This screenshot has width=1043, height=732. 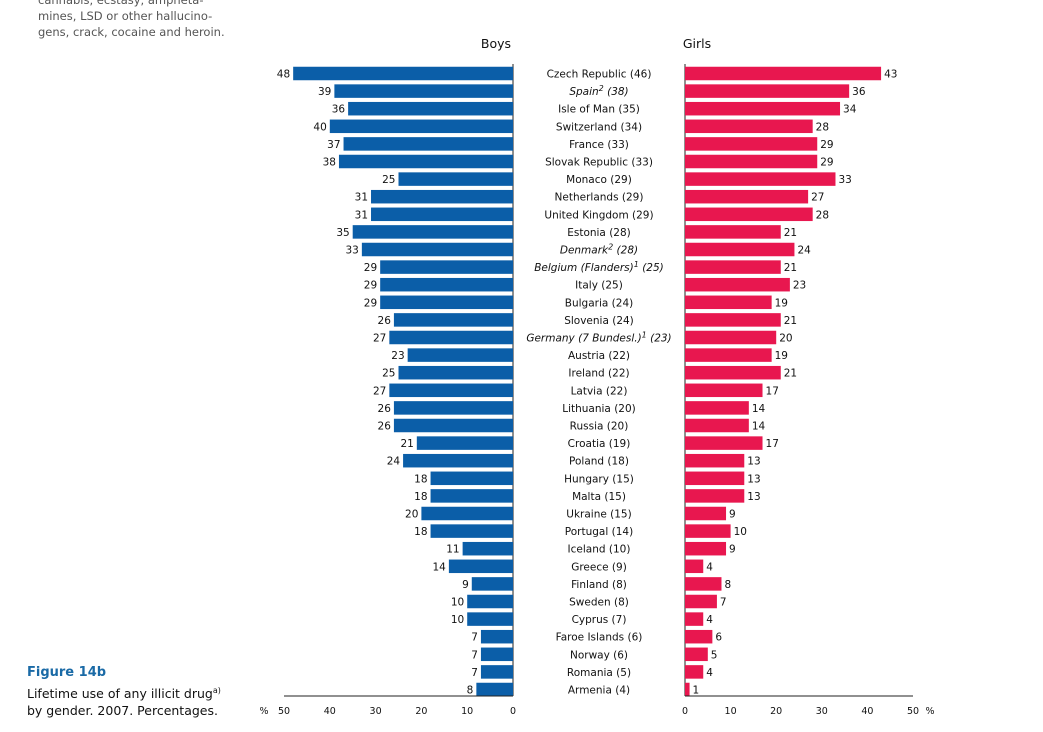 What do you see at coordinates (598, 215) in the screenshot?
I see `country-label: United Kingdom (29)` at bounding box center [598, 215].